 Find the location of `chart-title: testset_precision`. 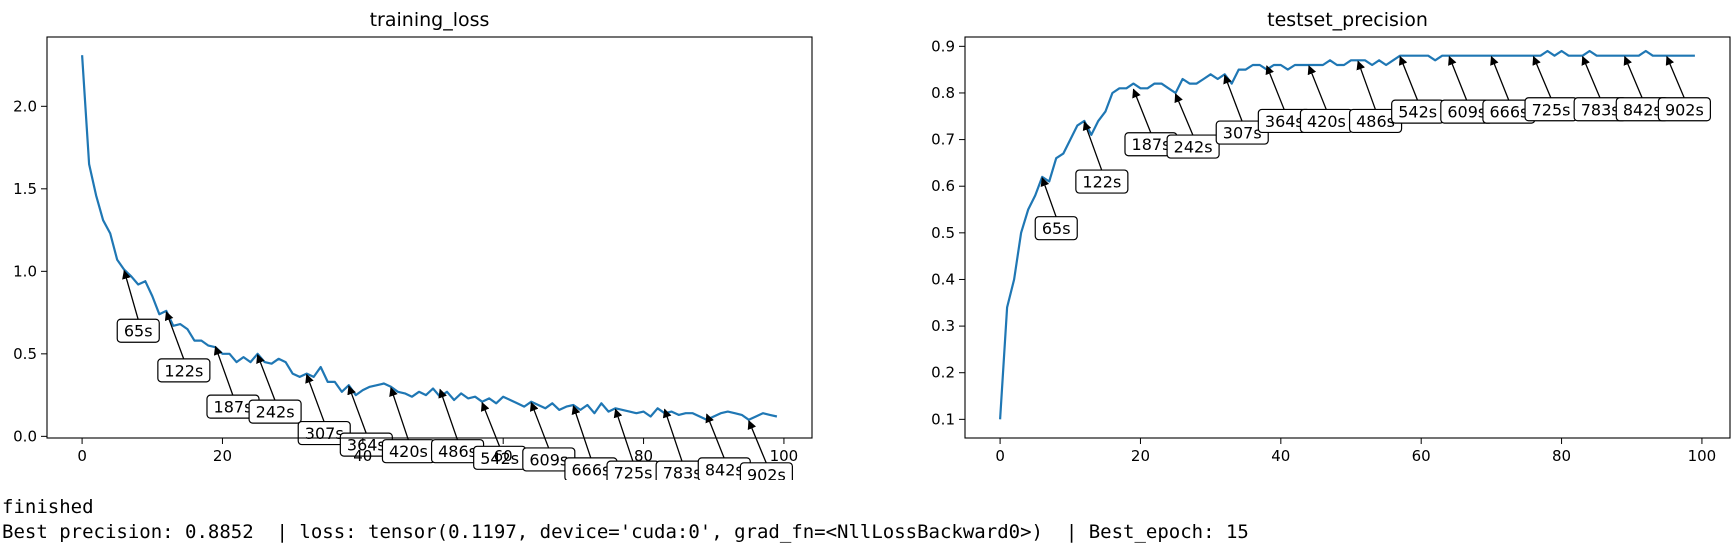

chart-title: testset_precision is located at coordinates (1347, 20).